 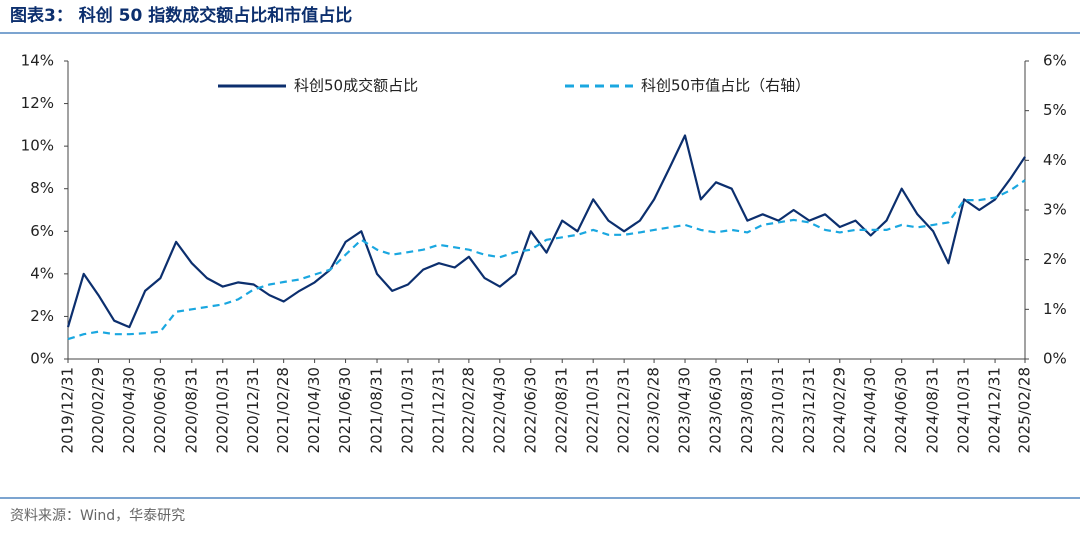 What do you see at coordinates (715, 410) in the screenshot?
I see `x-tick-label: 2023/06/30` at bounding box center [715, 410].